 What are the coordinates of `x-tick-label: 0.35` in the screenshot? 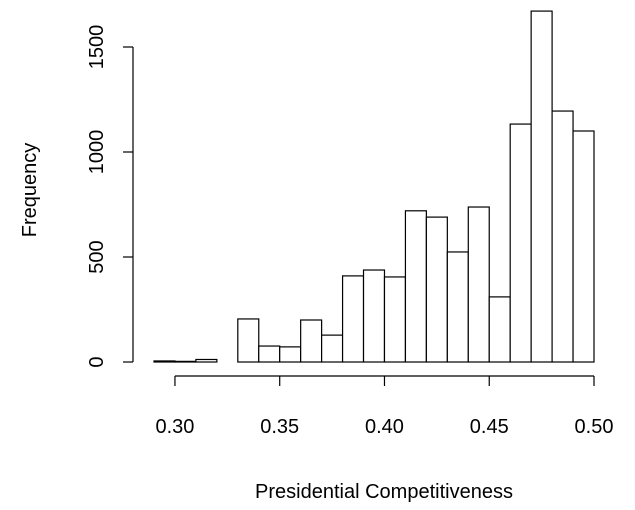 It's located at (279, 427).